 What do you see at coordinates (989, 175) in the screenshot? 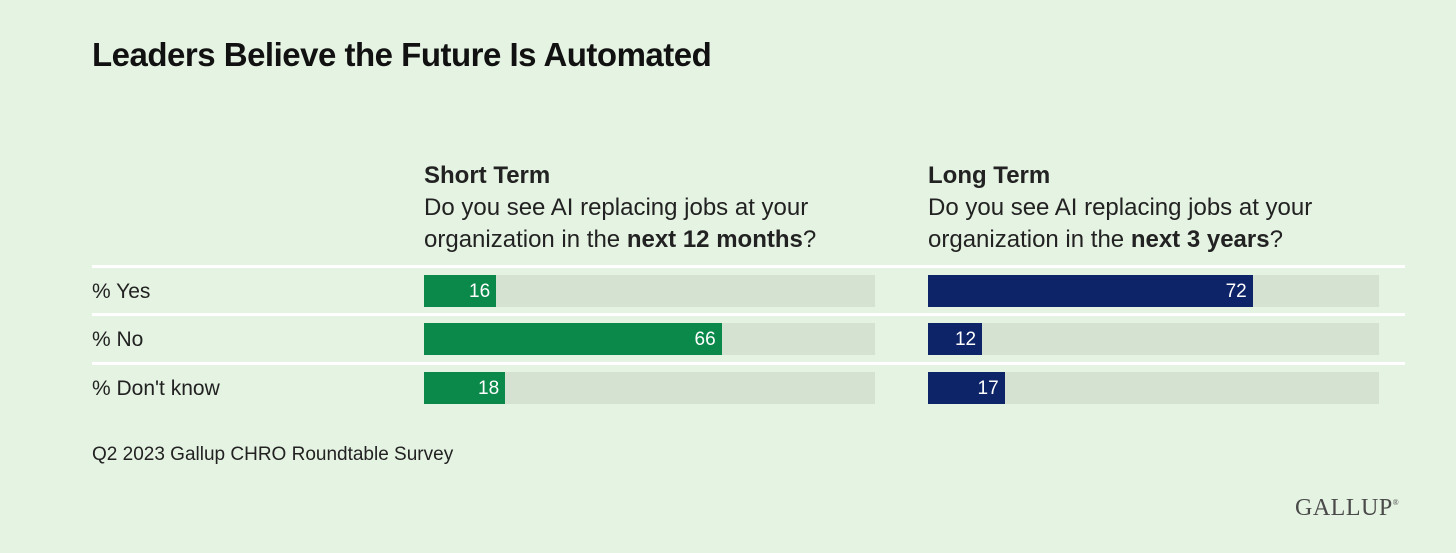
I see `long-term-label: Long Term` at bounding box center [989, 175].